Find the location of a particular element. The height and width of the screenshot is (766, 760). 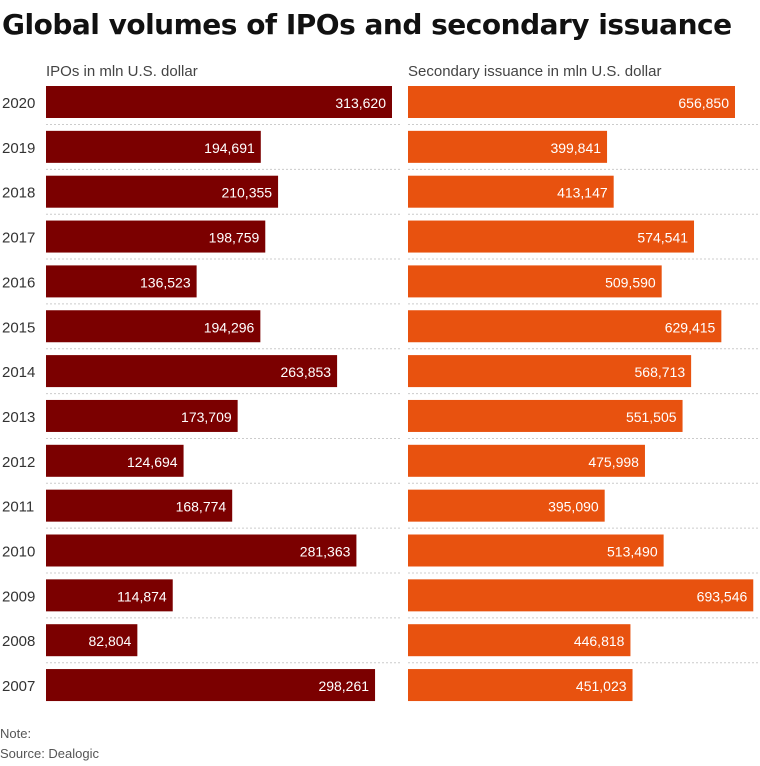

data-label: 629,415 is located at coordinates (690, 327).